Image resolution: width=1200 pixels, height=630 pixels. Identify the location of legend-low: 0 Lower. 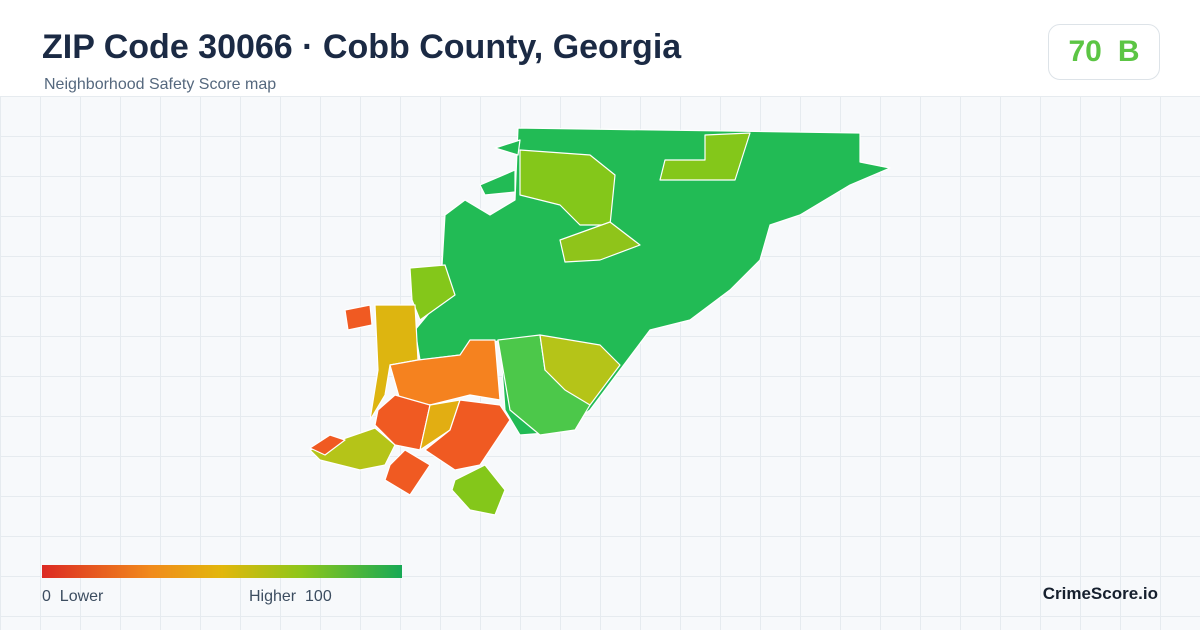
(72, 597).